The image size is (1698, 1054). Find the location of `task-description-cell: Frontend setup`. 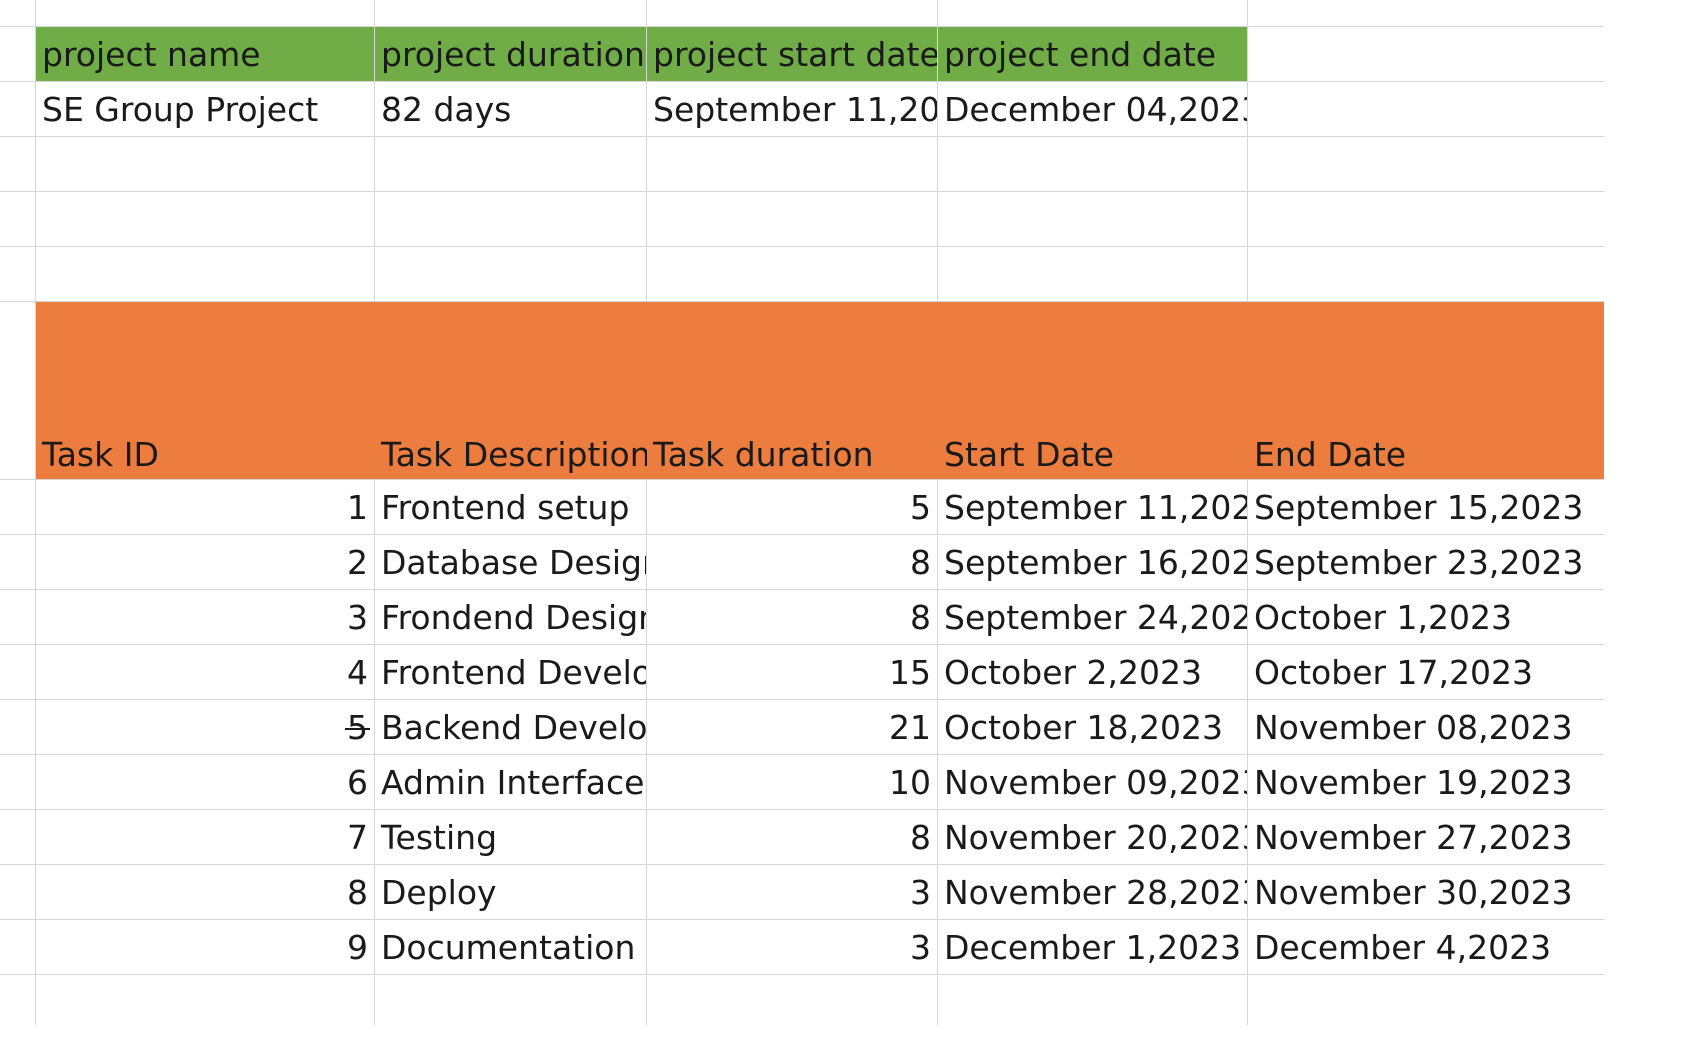

task-description-cell: Frontend setup is located at coordinates (511, 507).